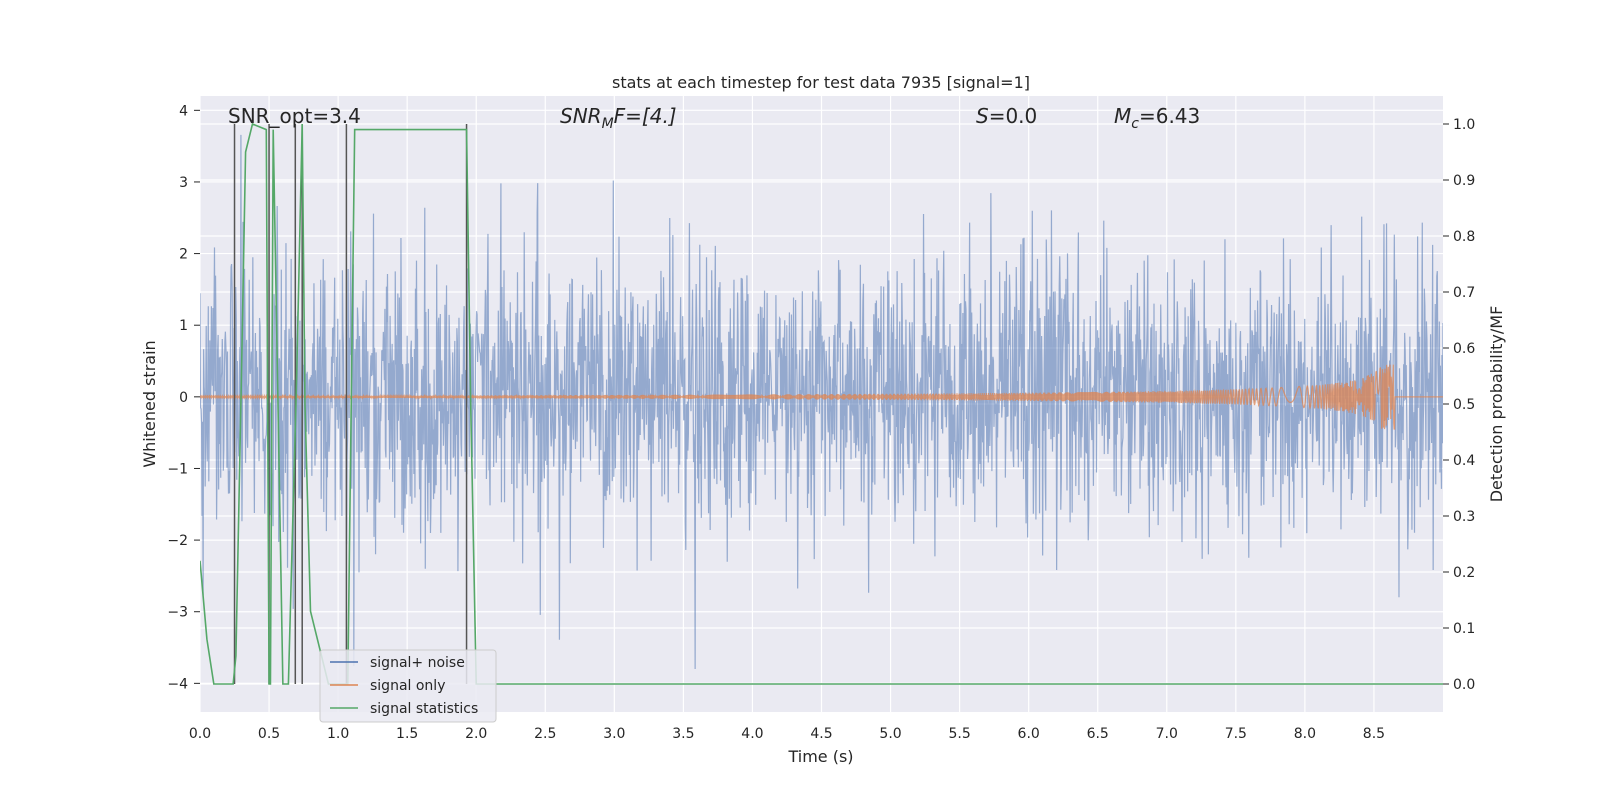 This screenshot has height=800, width=1600. I want to click on y-axis-right-label: Detection probability/MF, so click(1496, 404).